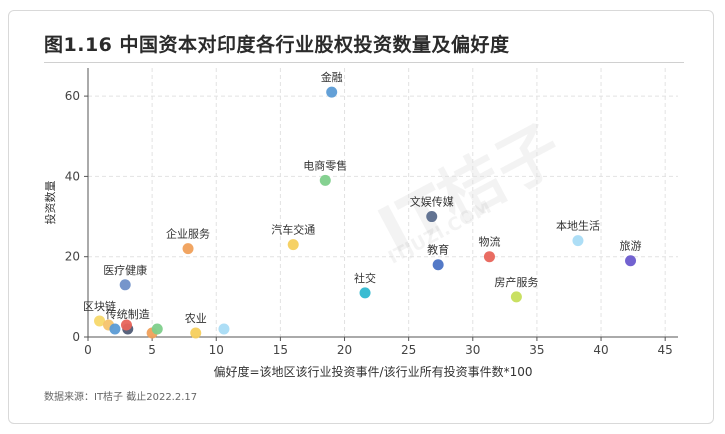  I want to click on x-tick-label: 5, so click(152, 350).